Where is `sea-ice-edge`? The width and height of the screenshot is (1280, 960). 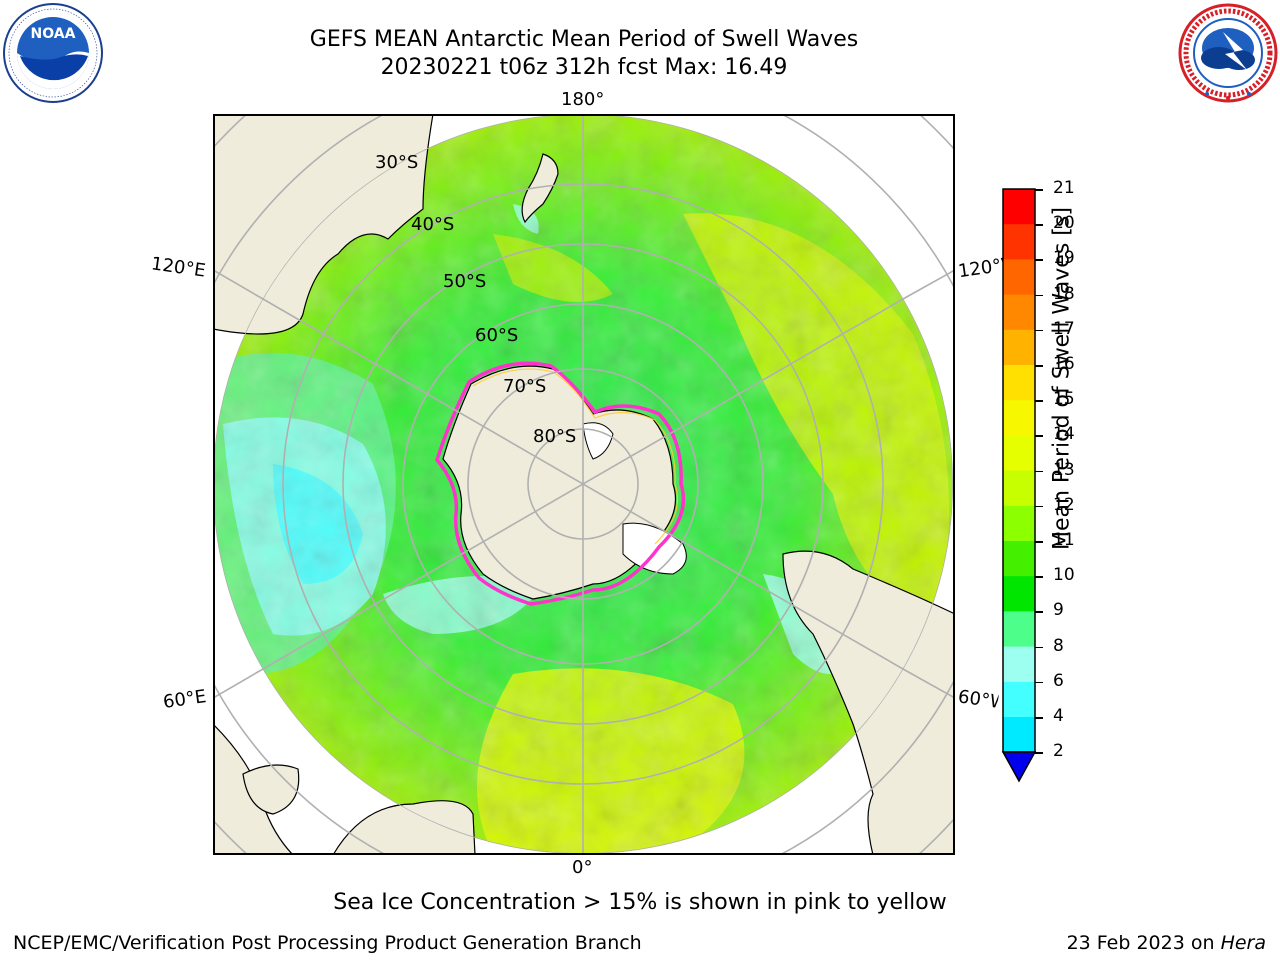 sea-ice-edge is located at coordinates (560, 483).